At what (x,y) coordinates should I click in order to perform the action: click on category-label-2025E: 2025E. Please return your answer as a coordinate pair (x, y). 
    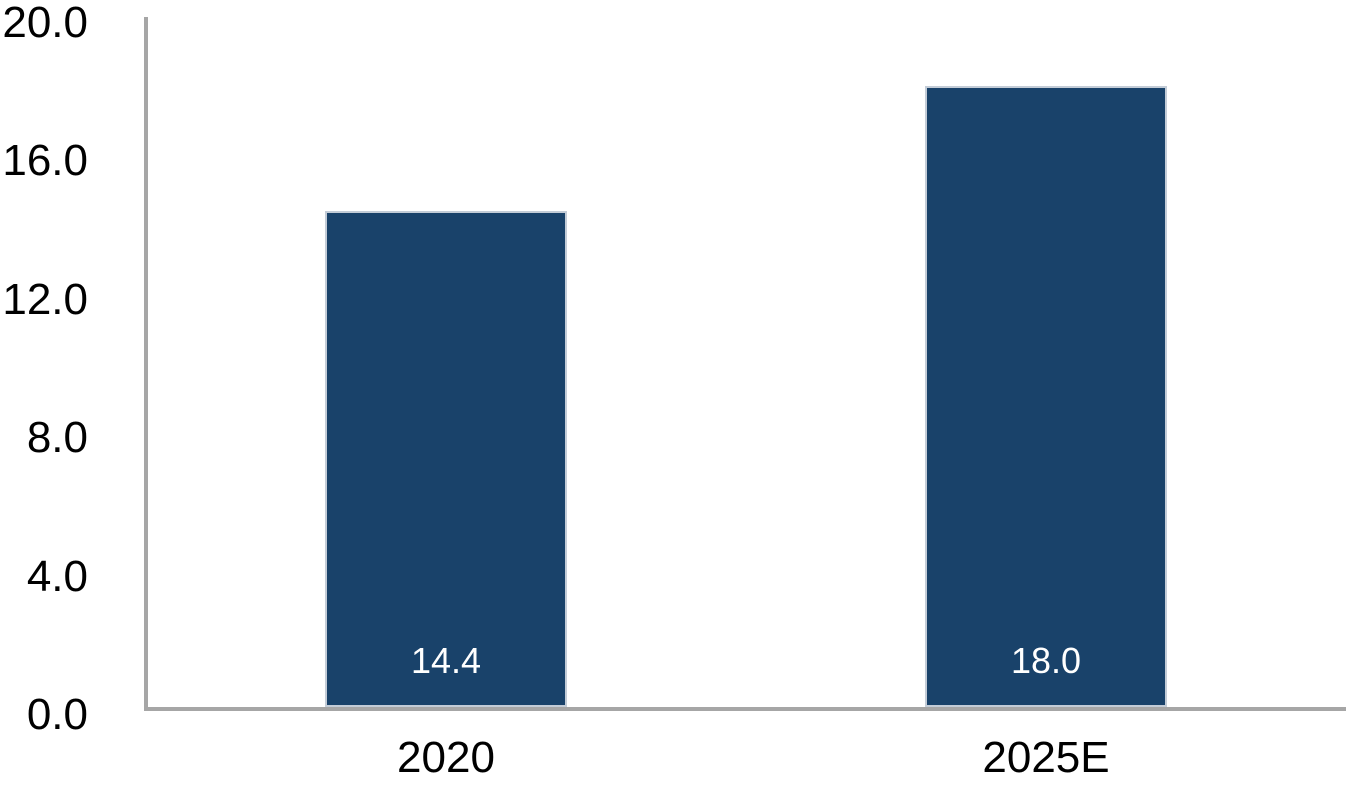
    Looking at the image, I should click on (1046, 757).